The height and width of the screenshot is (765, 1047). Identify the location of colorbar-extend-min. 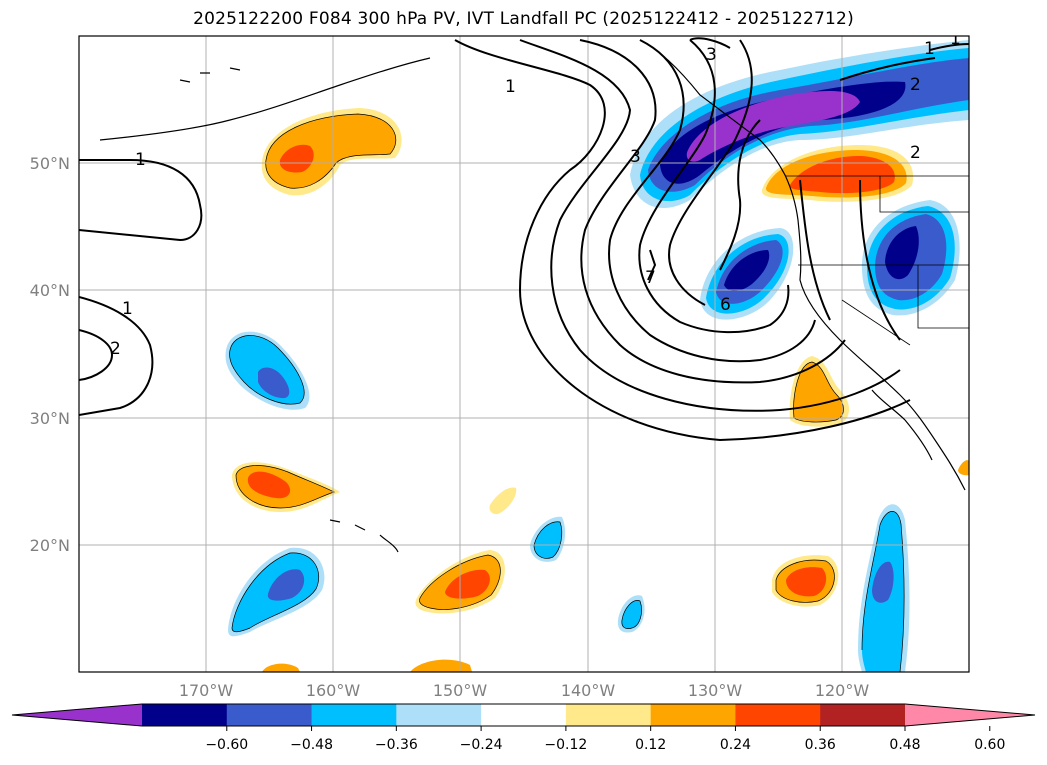
(77, 715).